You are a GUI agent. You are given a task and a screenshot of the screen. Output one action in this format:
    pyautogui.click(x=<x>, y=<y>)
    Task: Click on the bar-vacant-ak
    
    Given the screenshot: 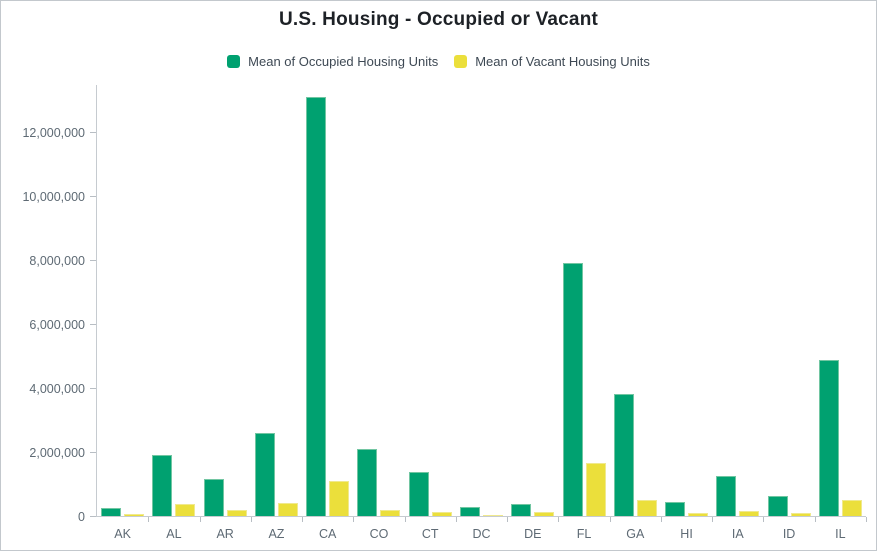 What is the action you would take?
    pyautogui.click(x=134, y=515)
    